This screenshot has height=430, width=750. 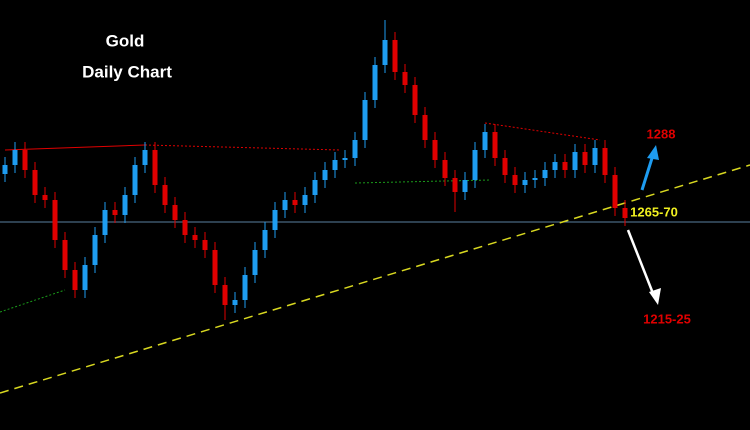 I want to click on arrow-up, so click(x=649, y=168).